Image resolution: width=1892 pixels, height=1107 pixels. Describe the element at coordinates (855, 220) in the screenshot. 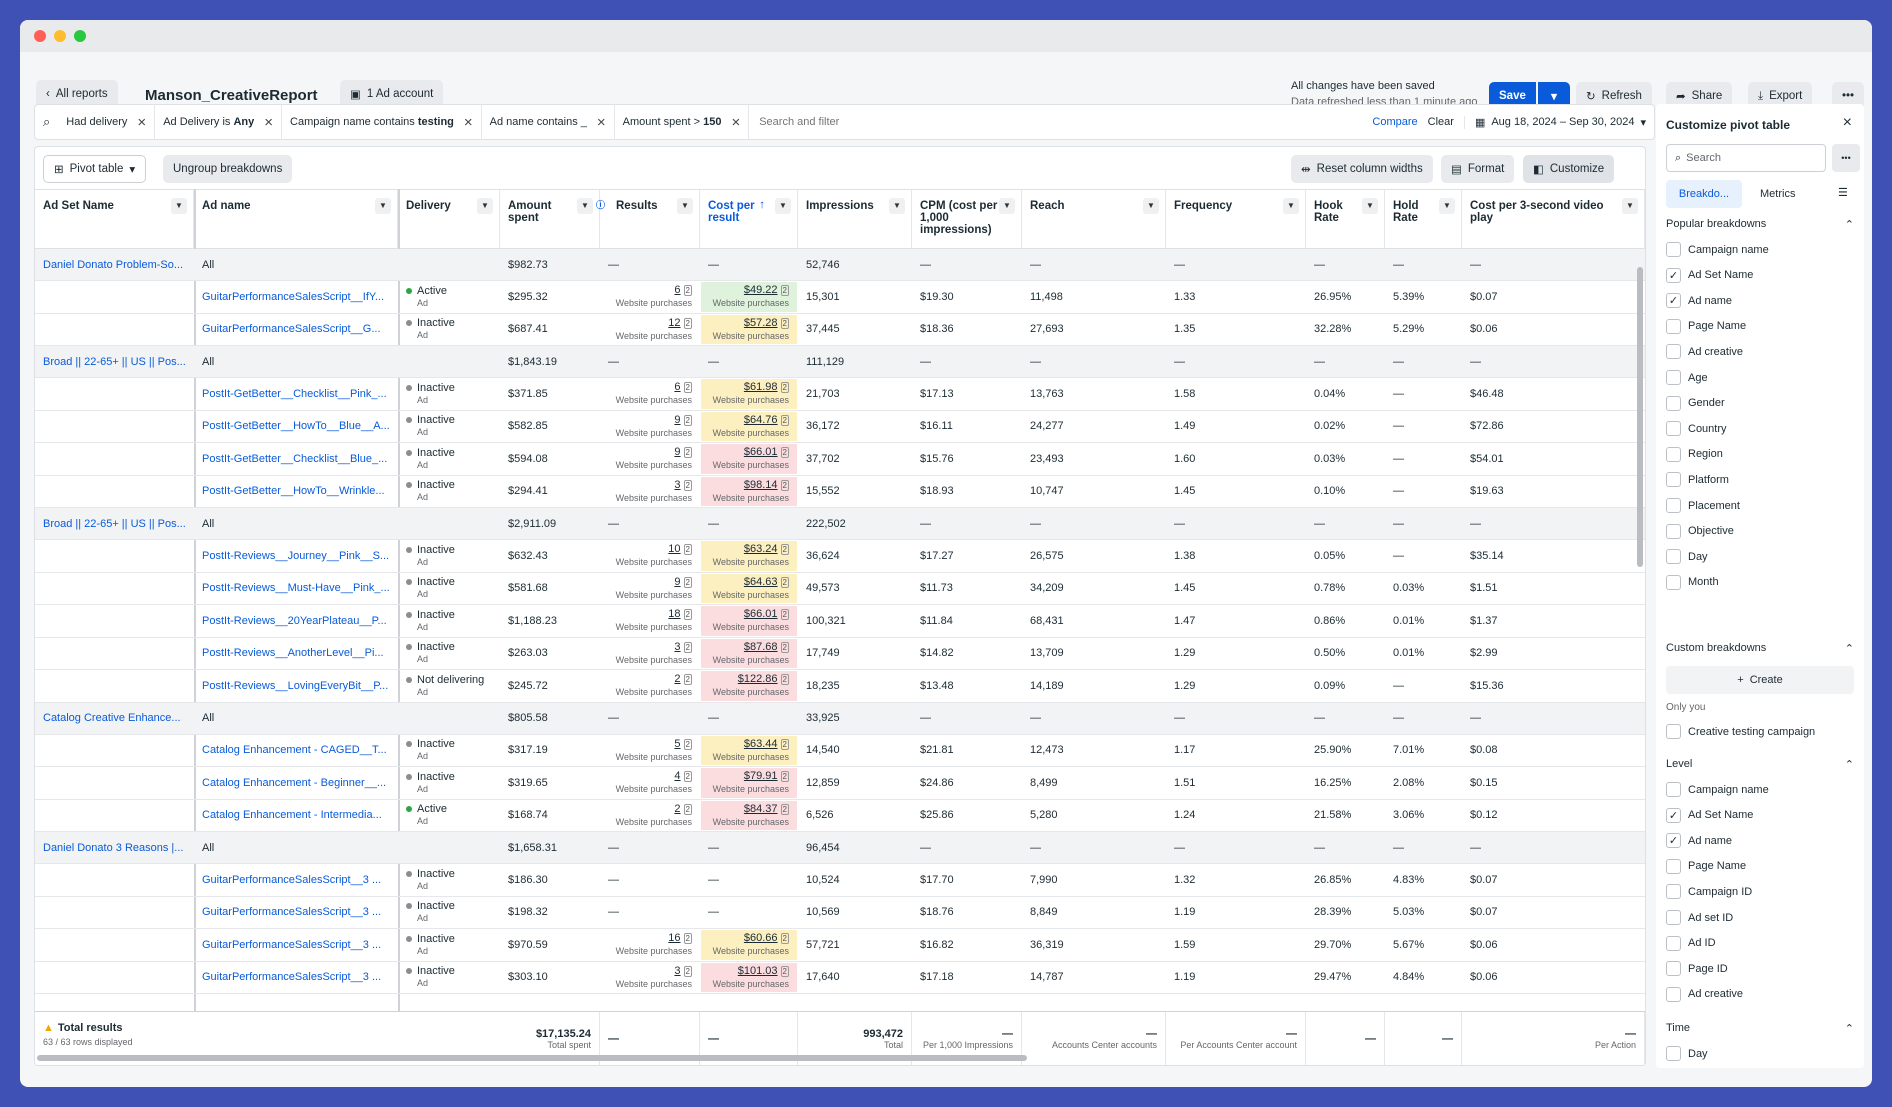

I see `column-header: Impressions ▼` at that location.